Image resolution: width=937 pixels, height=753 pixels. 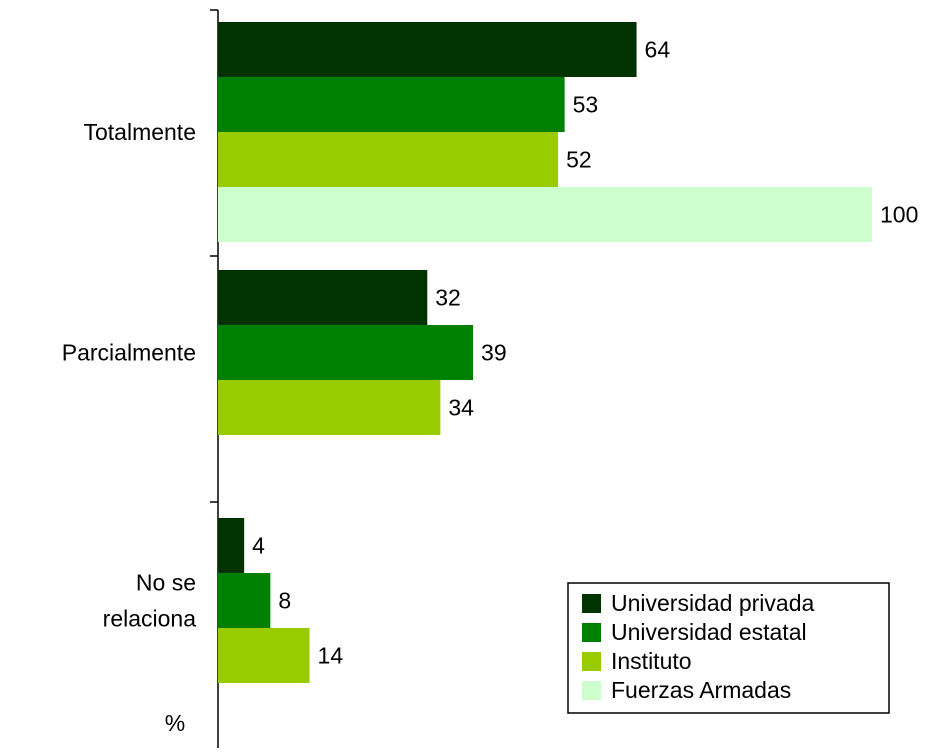 I want to click on legend-box, so click(x=728, y=648).